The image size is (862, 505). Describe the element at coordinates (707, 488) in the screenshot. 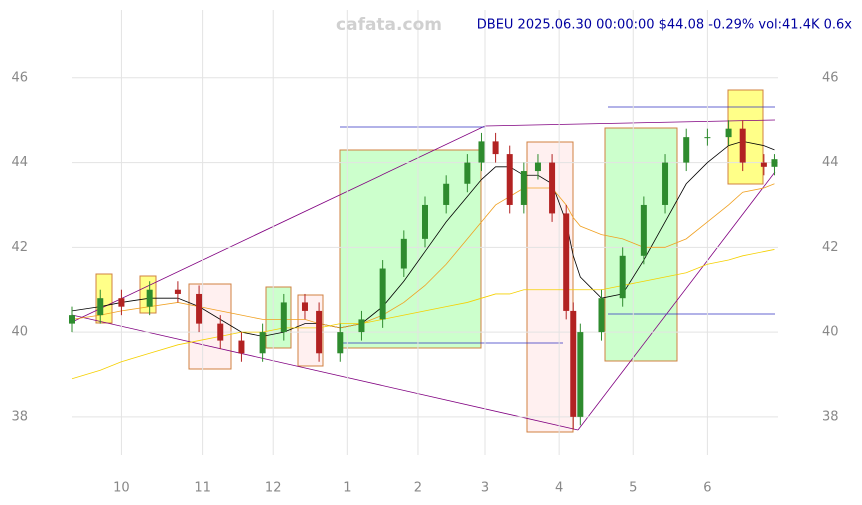

I see `x-tick-label: 6` at that location.